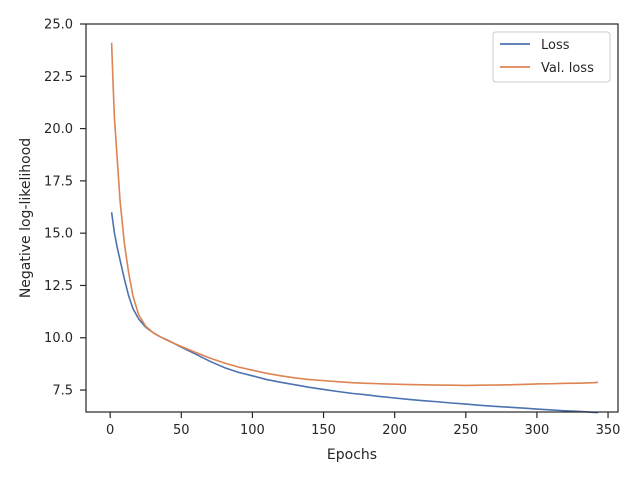 The height and width of the screenshot is (480, 640). Describe the element at coordinates (323, 430) in the screenshot. I see `x-tick-label: 150` at that location.